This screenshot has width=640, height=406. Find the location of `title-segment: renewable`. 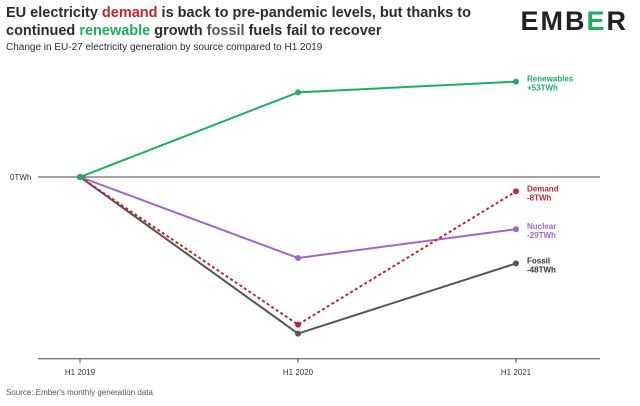

title-segment: renewable is located at coordinates (115, 31).